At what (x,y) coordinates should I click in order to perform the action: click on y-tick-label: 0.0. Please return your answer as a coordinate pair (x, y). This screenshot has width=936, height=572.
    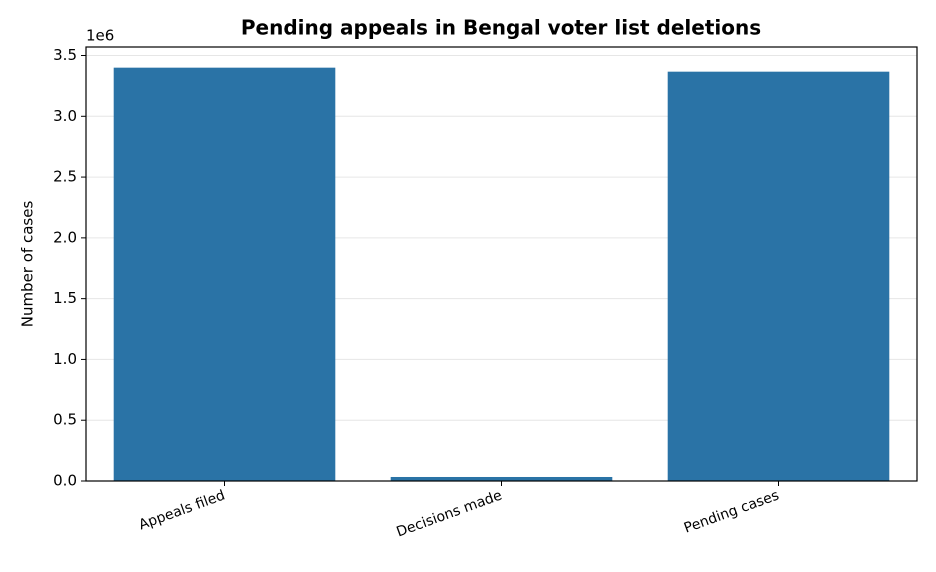
    Looking at the image, I should click on (65, 481).